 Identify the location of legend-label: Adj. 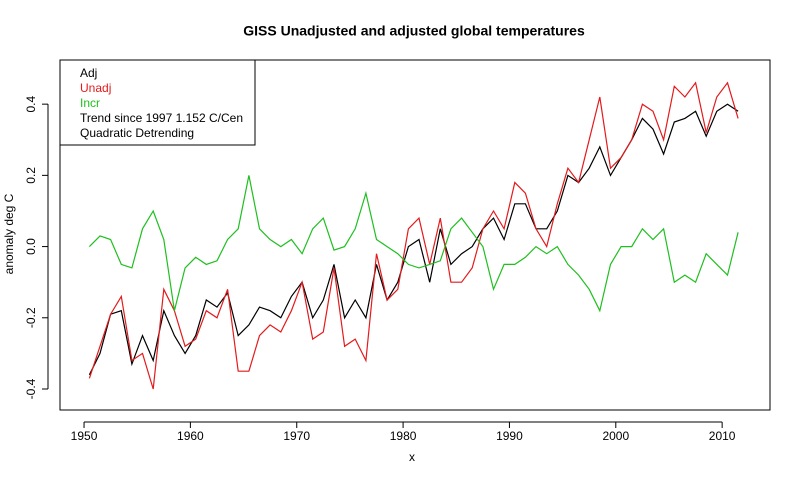
(88, 73).